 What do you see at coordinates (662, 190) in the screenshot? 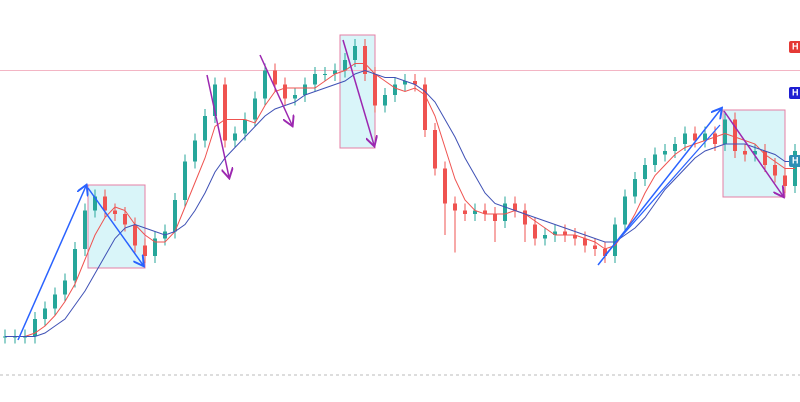
I see `trend-line` at bounding box center [662, 190].